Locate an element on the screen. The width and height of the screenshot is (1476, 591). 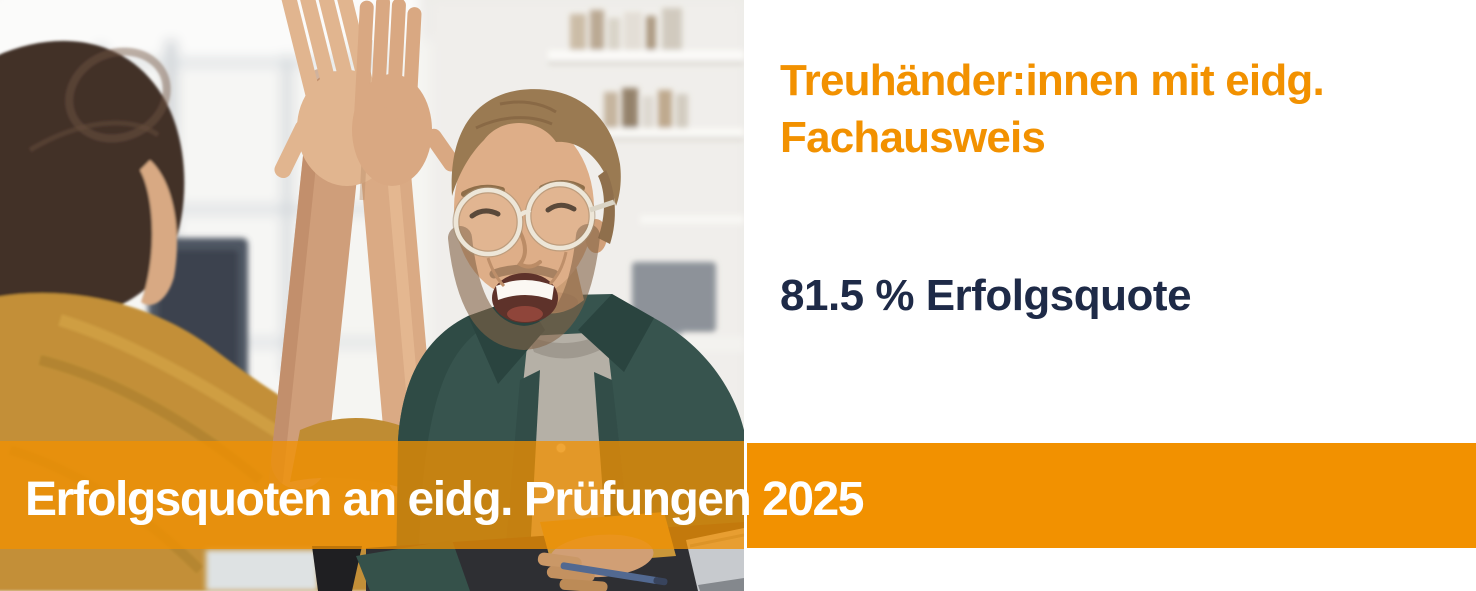
headline-line-2: Fachausweis is located at coordinates (913, 137).